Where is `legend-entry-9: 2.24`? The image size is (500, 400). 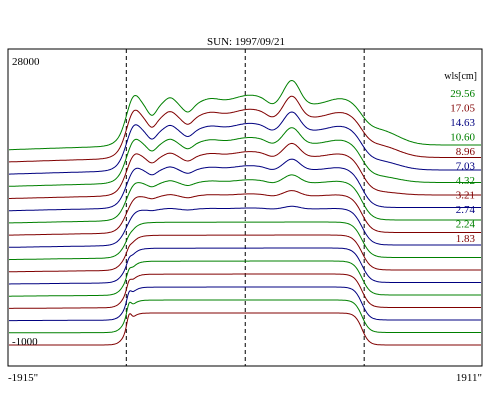
legend-entry-9: 2.24 is located at coordinates (466, 225).